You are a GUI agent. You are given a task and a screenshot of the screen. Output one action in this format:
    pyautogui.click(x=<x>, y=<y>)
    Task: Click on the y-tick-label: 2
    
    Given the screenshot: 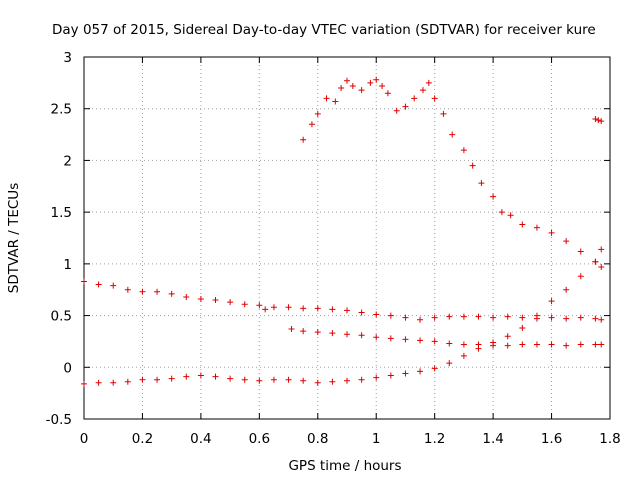 What is the action you would take?
    pyautogui.click(x=67, y=161)
    